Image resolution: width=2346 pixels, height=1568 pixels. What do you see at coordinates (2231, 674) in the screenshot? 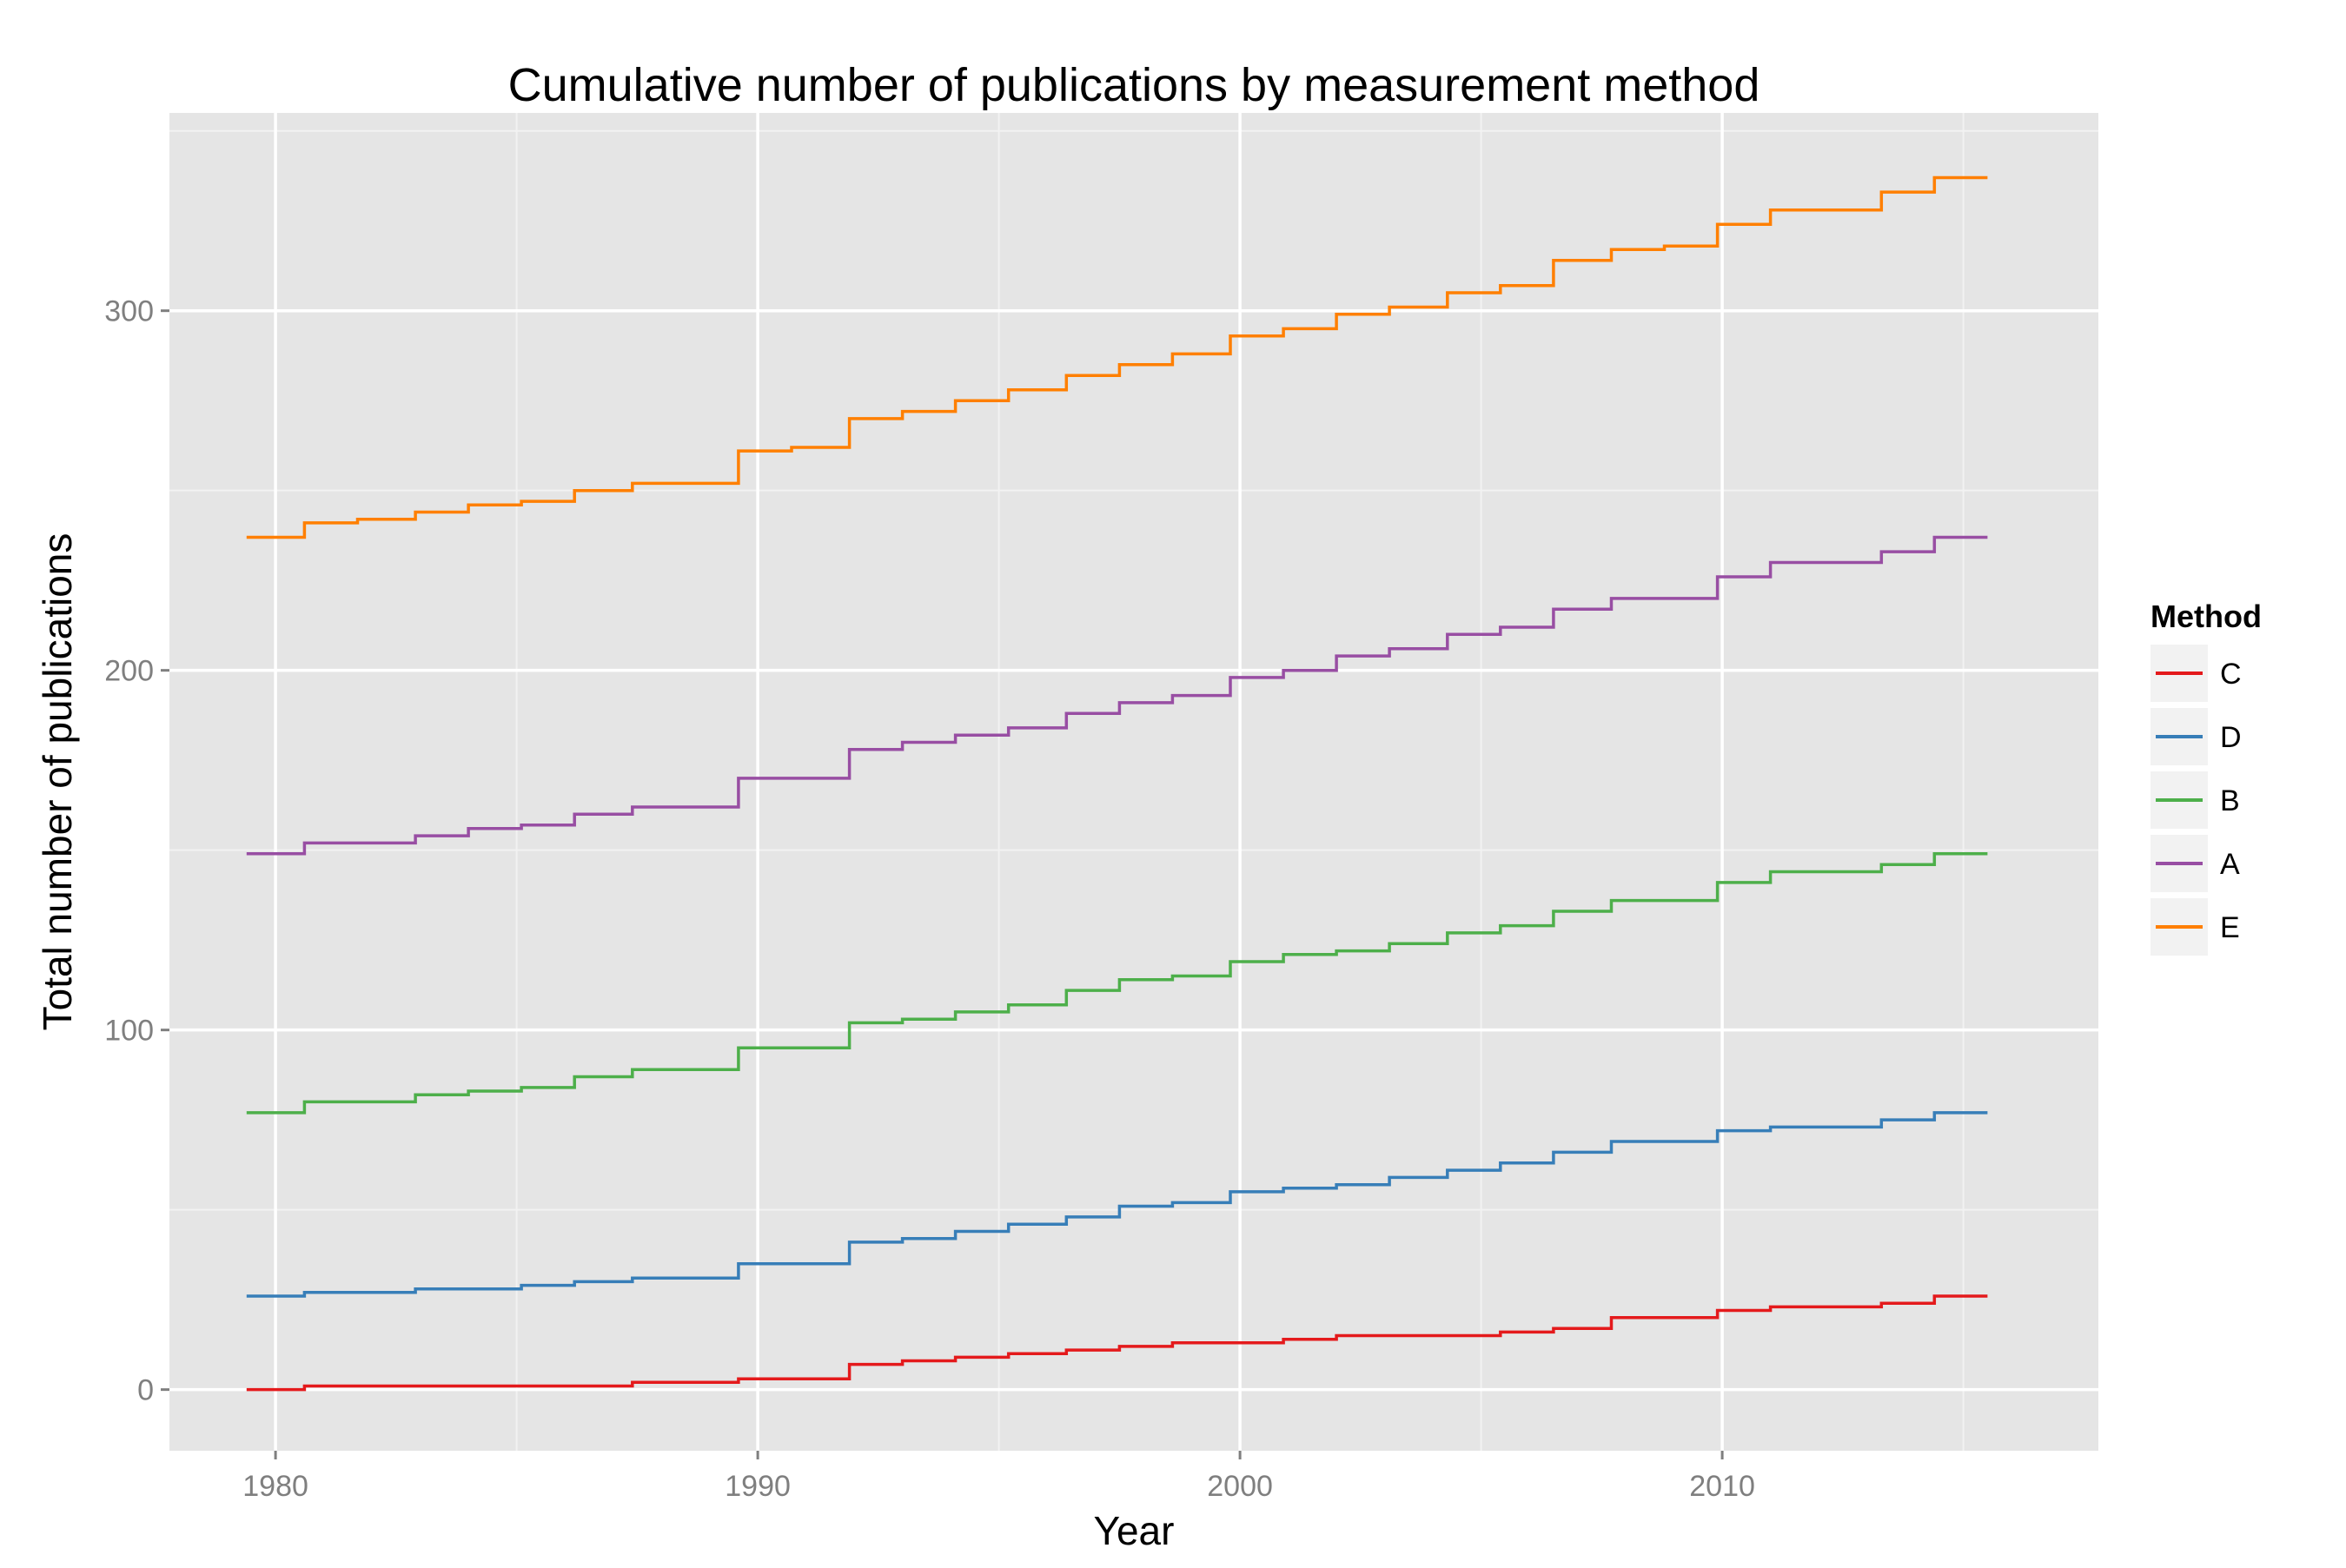
I see `legend-label-c: C` at bounding box center [2231, 674].